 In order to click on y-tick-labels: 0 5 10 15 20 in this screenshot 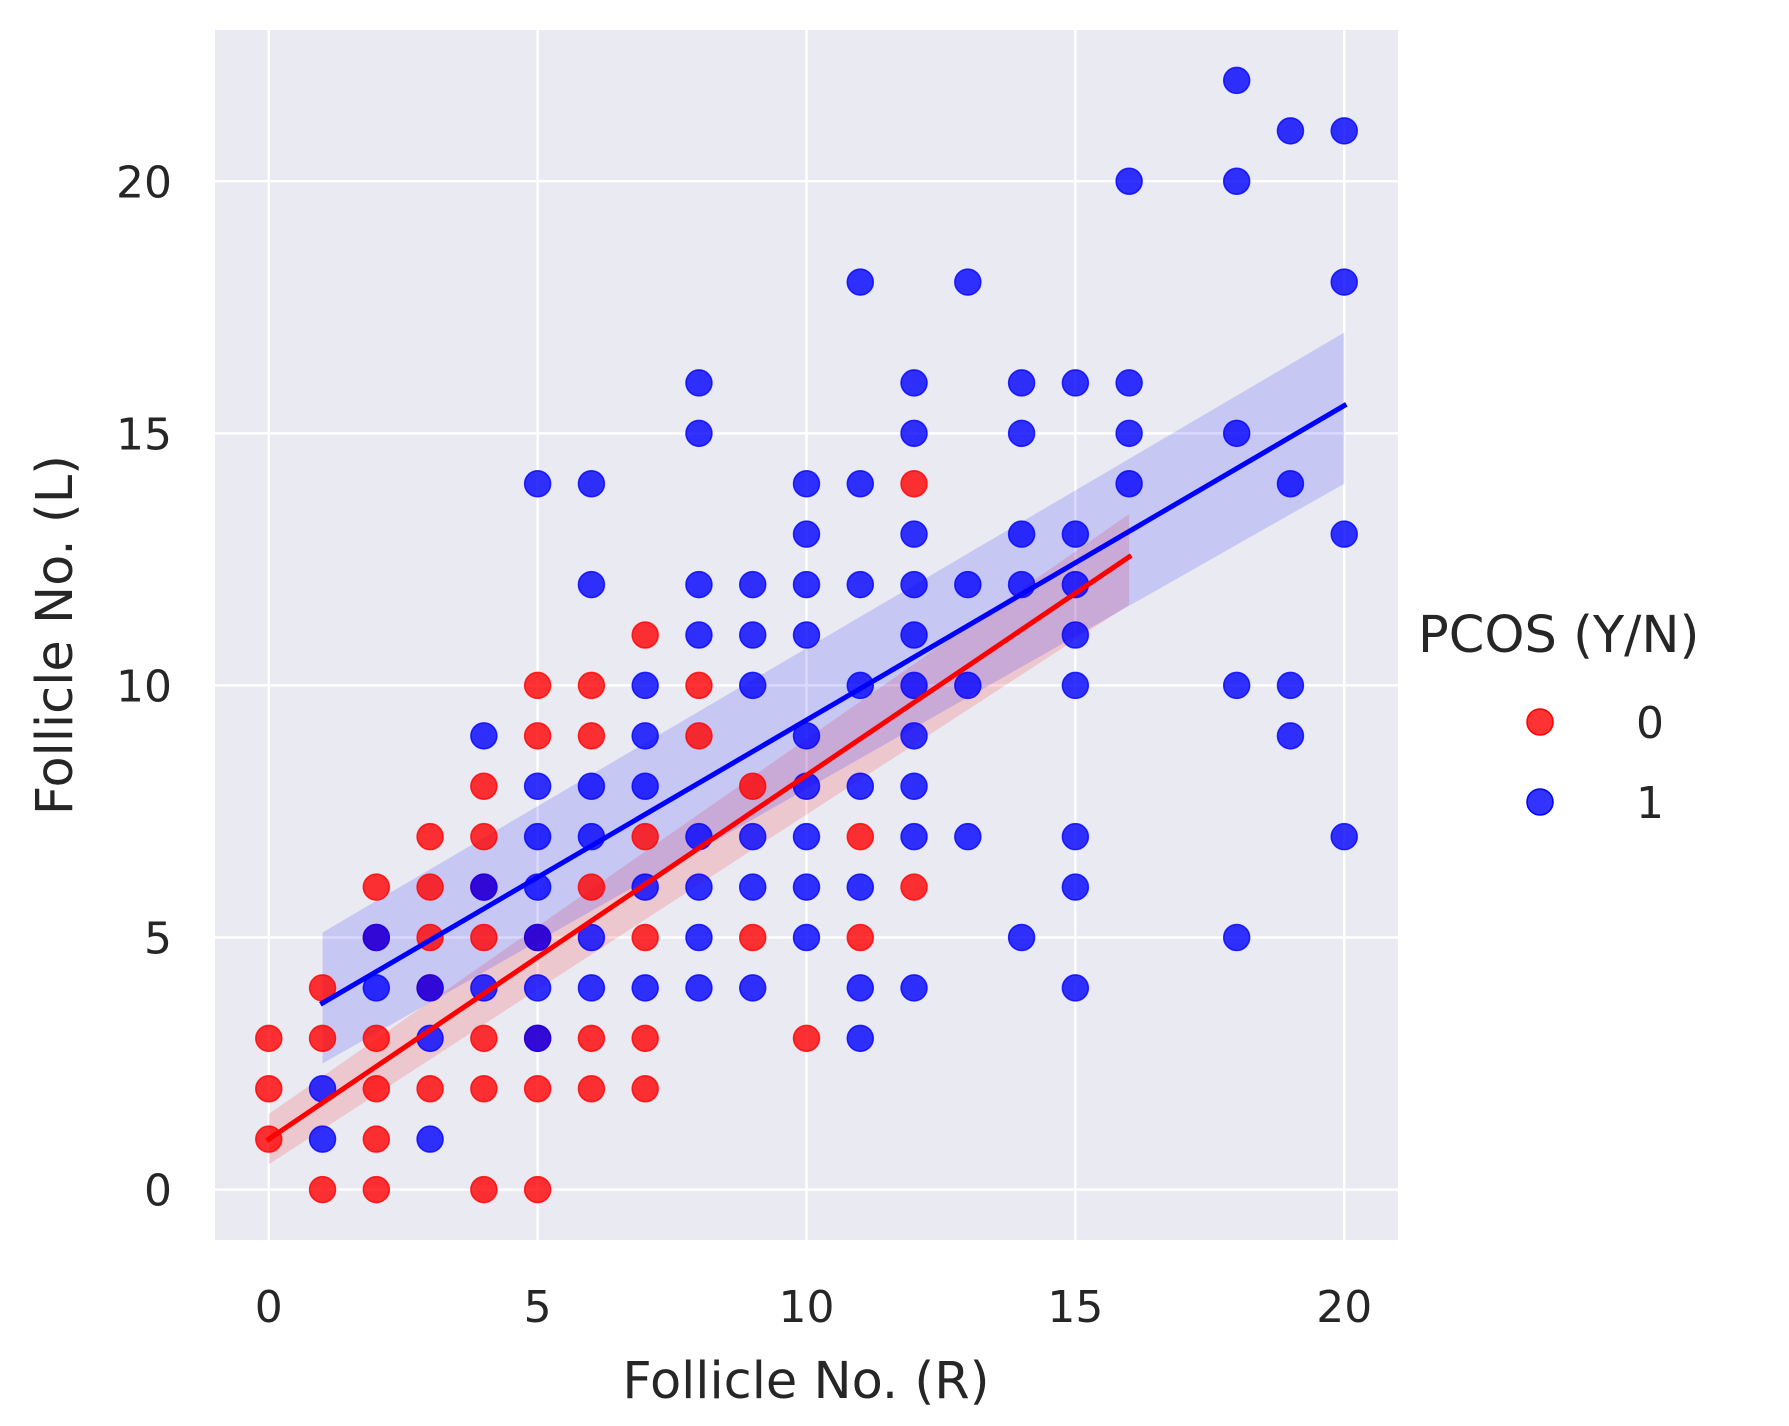, I will do `click(144, 686)`.